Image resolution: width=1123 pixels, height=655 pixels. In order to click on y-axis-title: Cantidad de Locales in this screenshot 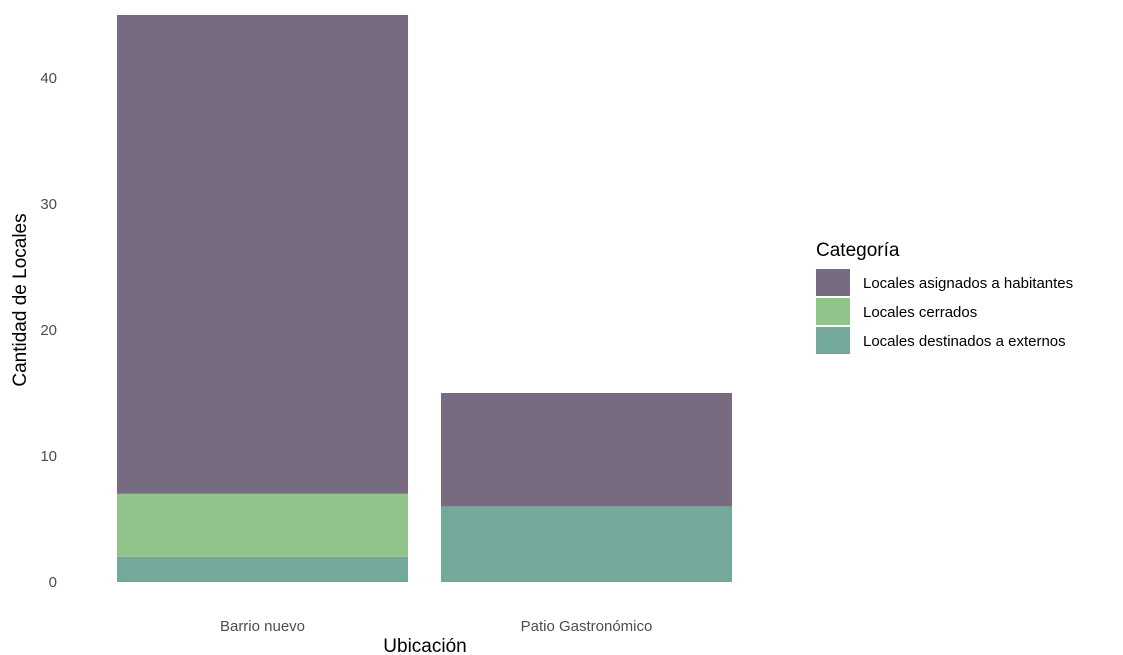, I will do `click(20, 299)`.